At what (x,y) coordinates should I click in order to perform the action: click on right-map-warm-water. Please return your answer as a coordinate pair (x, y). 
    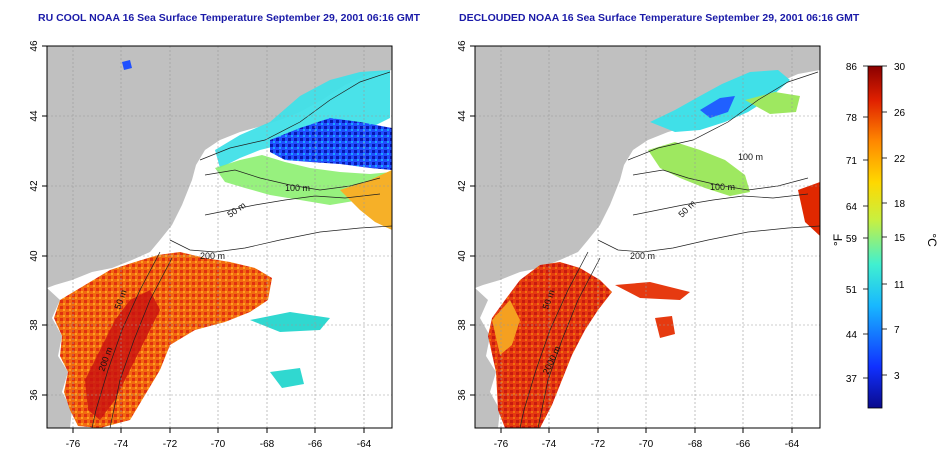
    Looking at the image, I should click on (550, 345).